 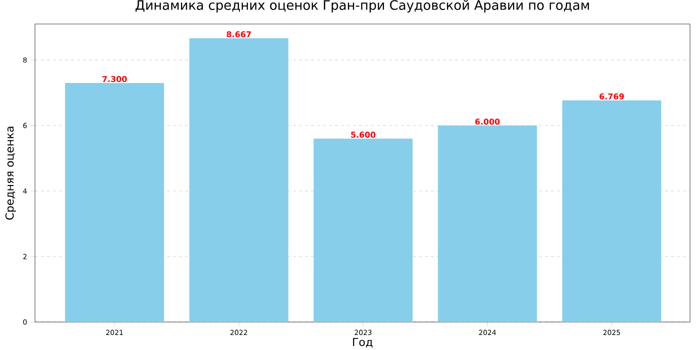 I want to click on data-label: 6.769, so click(x=612, y=96).